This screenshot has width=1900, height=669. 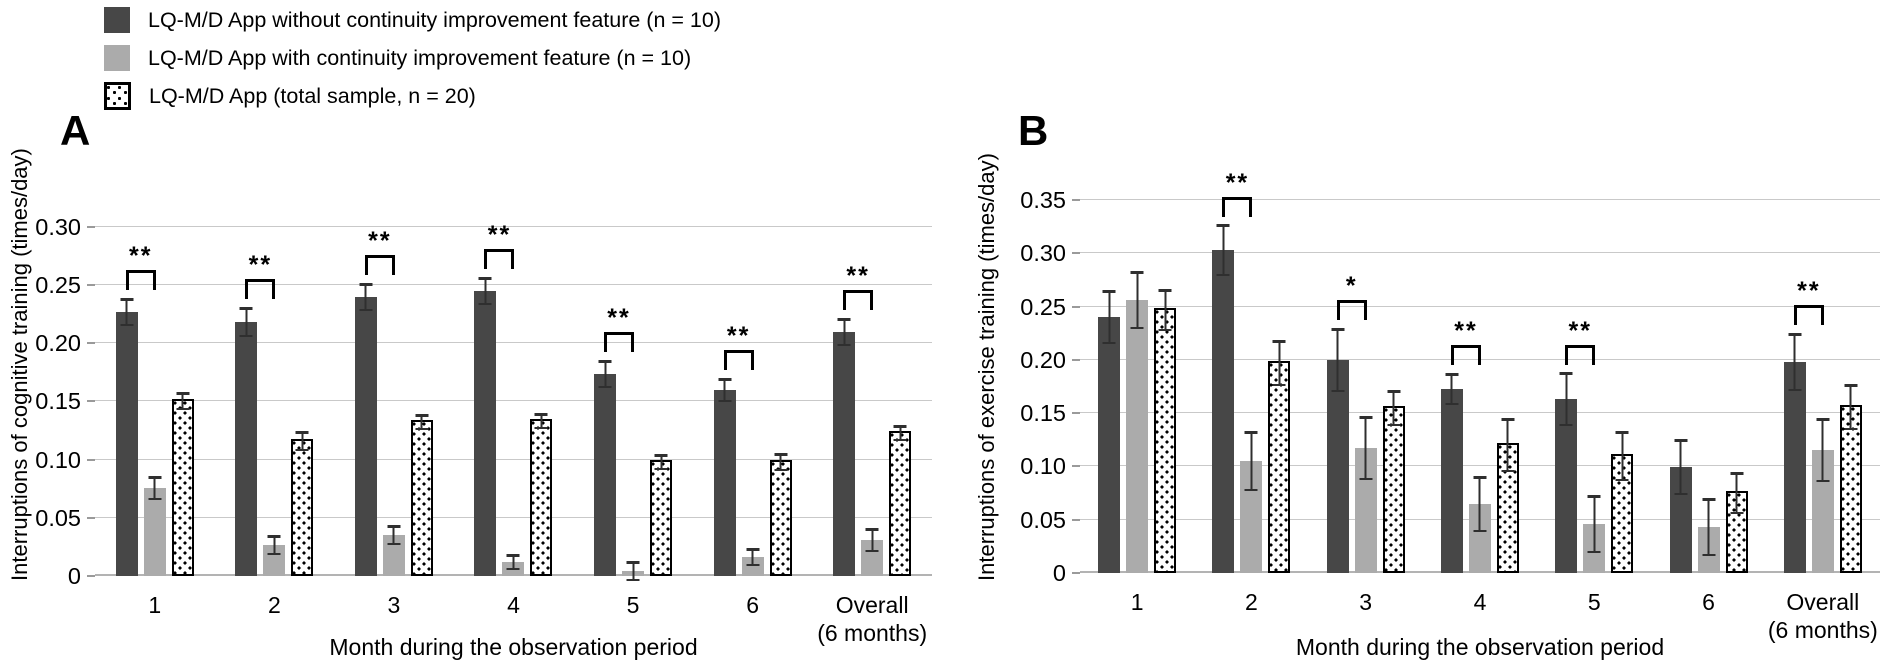 What do you see at coordinates (513, 605) in the screenshot?
I see `x-tick-label: 4` at bounding box center [513, 605].